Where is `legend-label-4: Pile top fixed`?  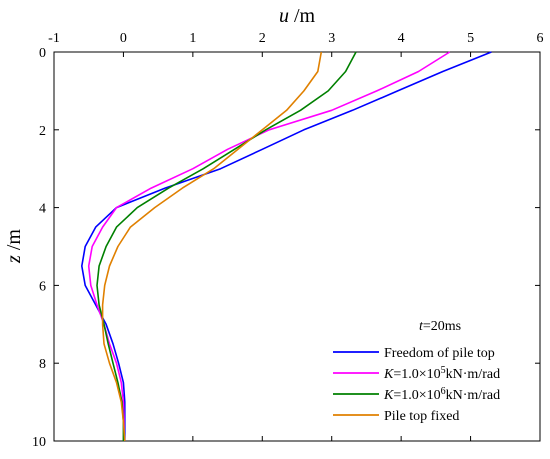
legend-label-4: Pile top fixed is located at coordinates (421, 416).